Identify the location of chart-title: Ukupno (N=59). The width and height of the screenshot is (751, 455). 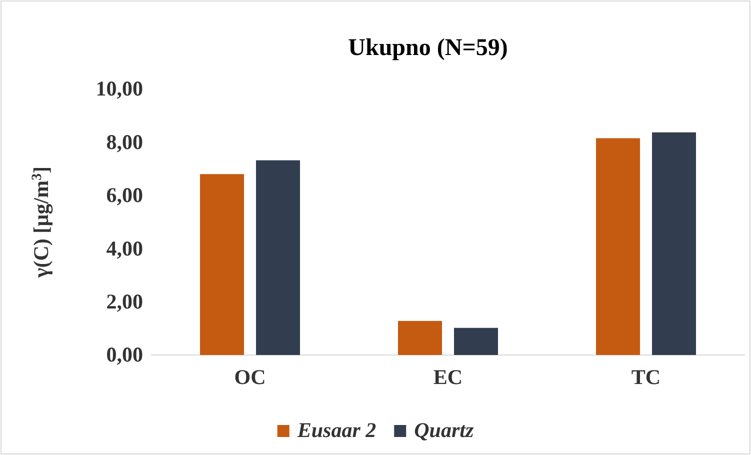
(428, 48).